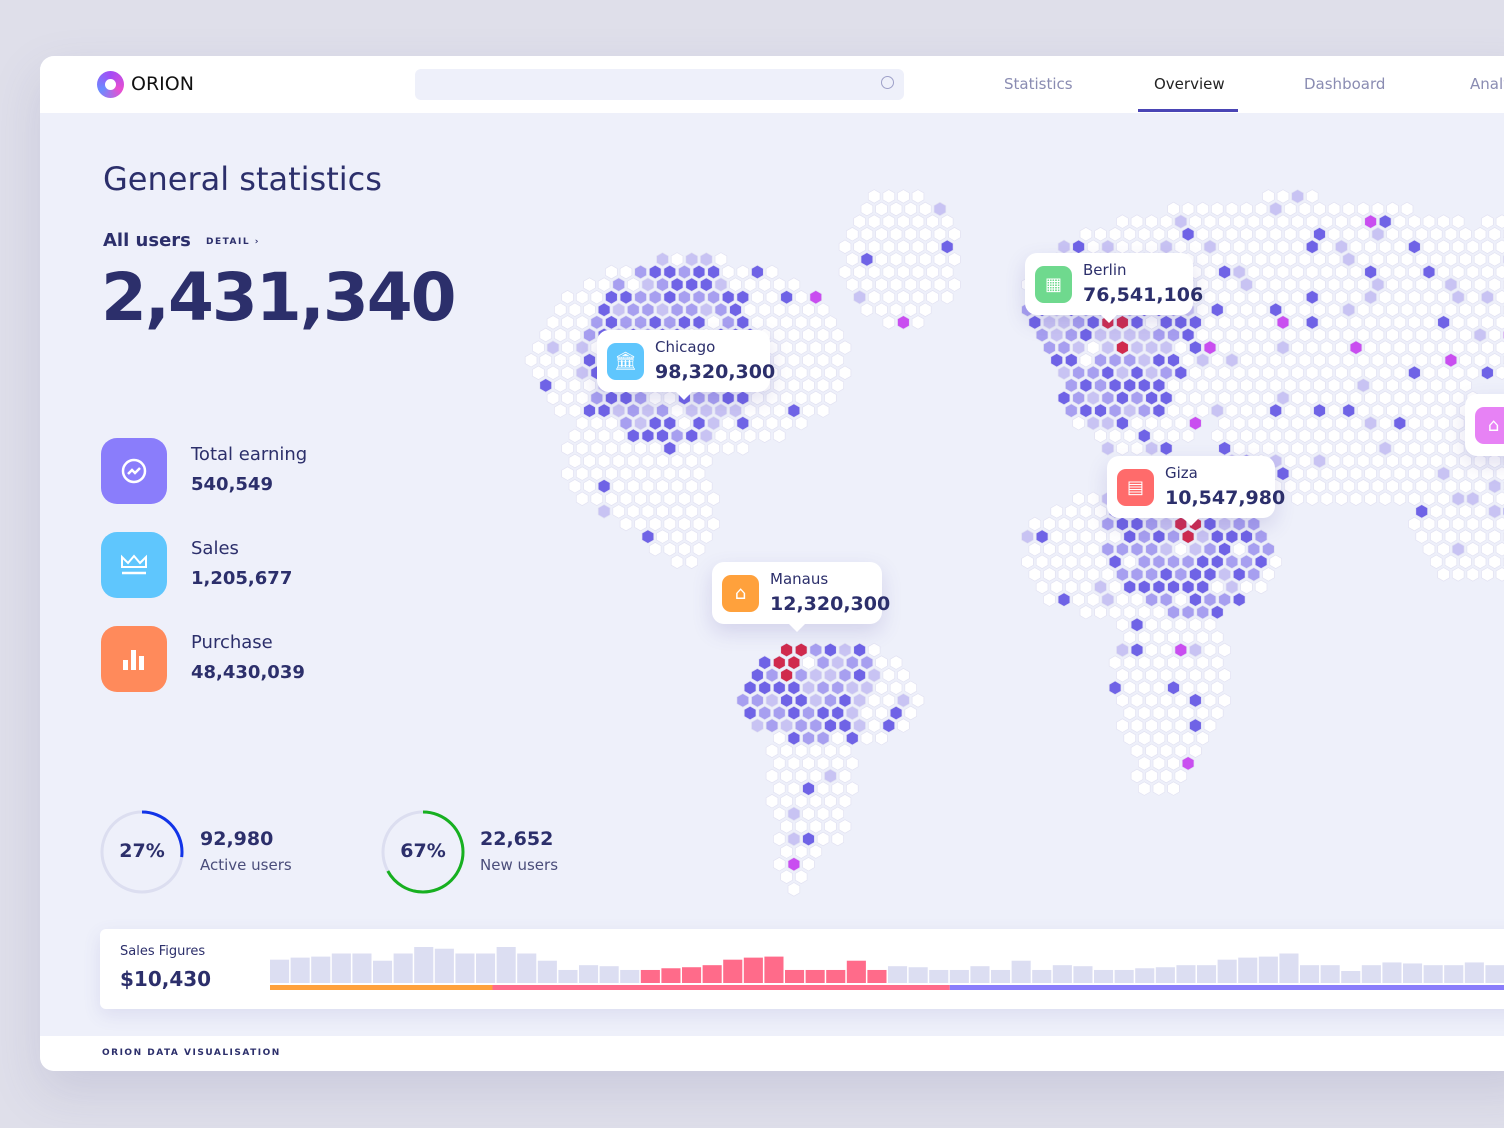 This screenshot has width=1504, height=1128. Describe the element at coordinates (1484, 425) in the screenshot. I see `map-tooltip-partial: ⌂` at that location.